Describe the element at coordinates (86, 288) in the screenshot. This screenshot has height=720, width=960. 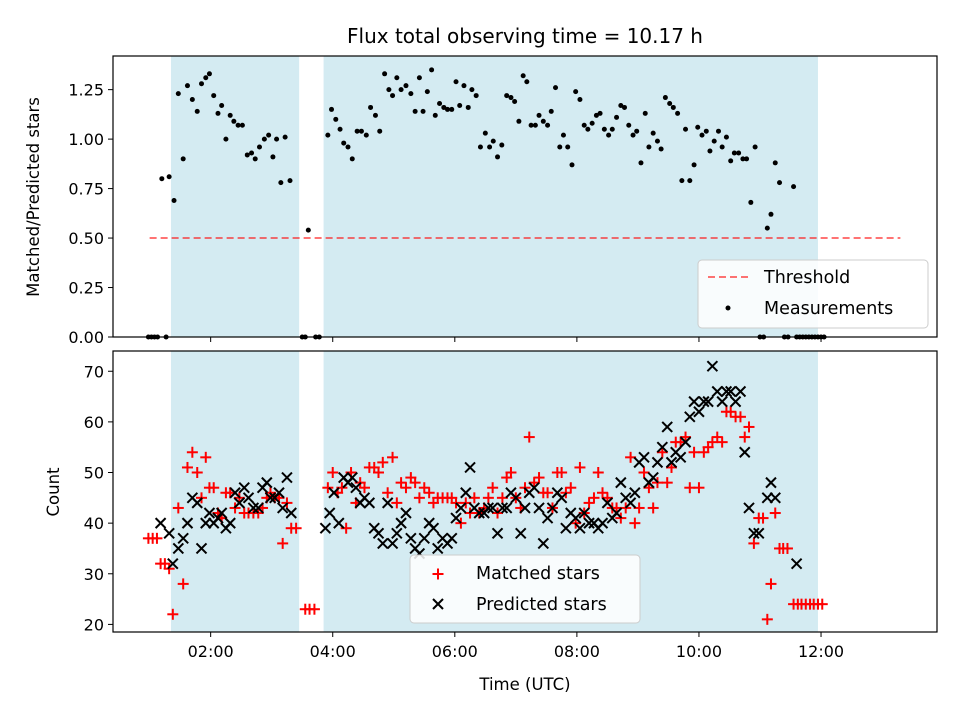
I see `top-y-tick-label: 0.25` at that location.